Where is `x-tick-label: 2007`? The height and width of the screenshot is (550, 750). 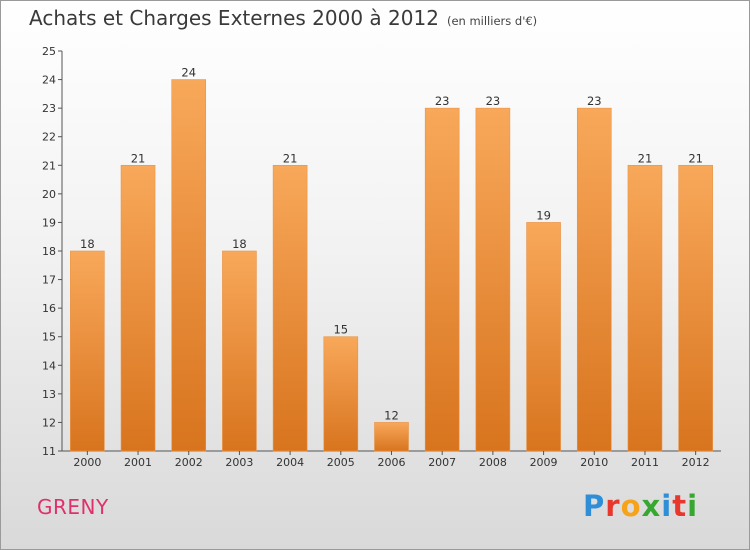 x-tick-label: 2007 is located at coordinates (442, 462).